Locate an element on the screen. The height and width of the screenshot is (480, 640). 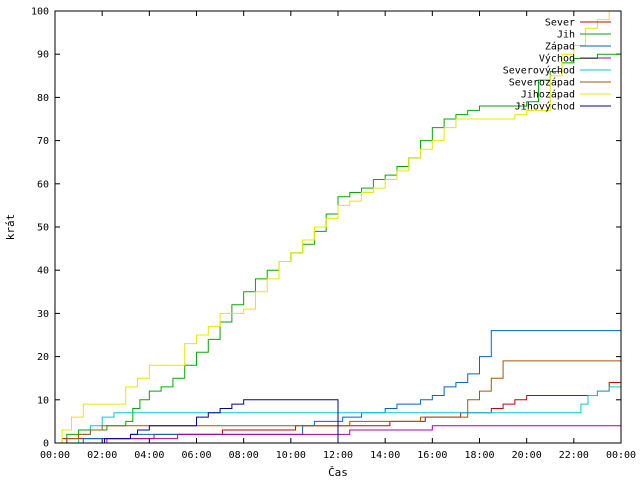
y-axis-label: krát is located at coordinates (10, 227).